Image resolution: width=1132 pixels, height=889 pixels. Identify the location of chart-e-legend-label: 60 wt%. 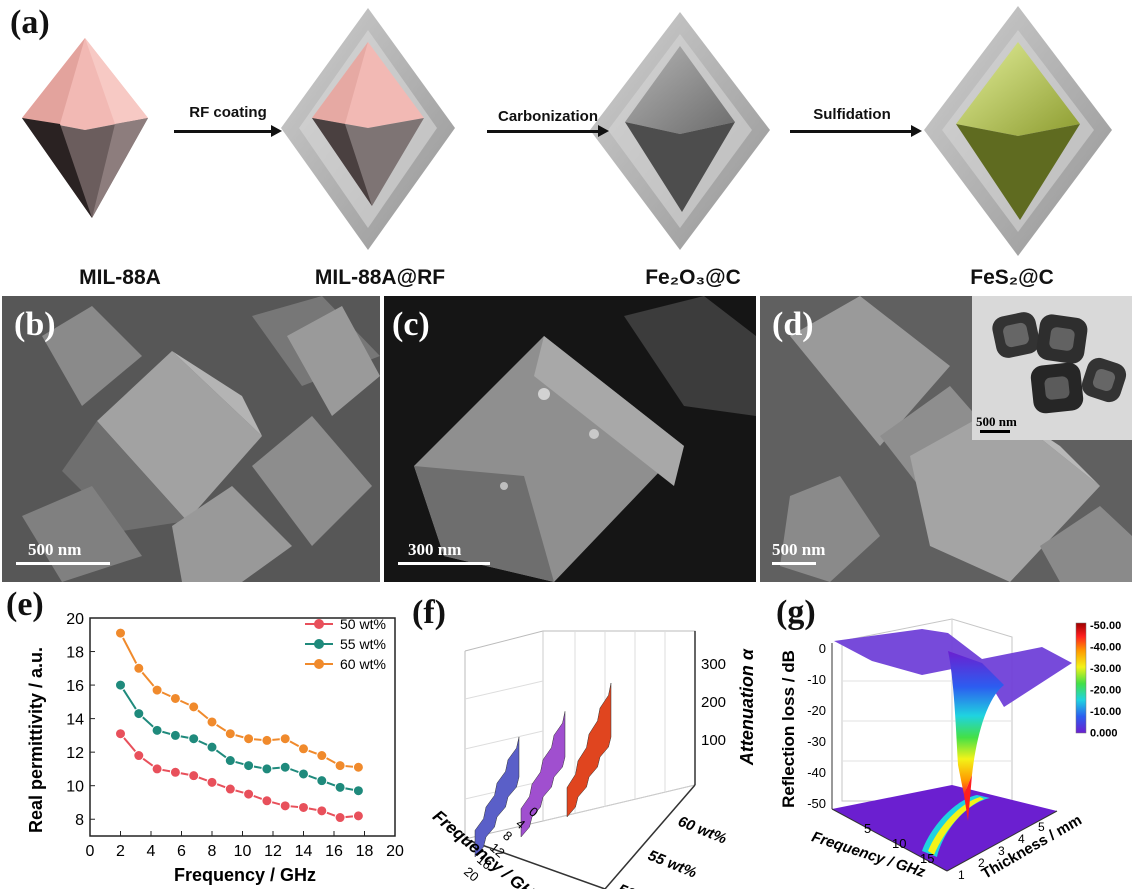
(363, 664).